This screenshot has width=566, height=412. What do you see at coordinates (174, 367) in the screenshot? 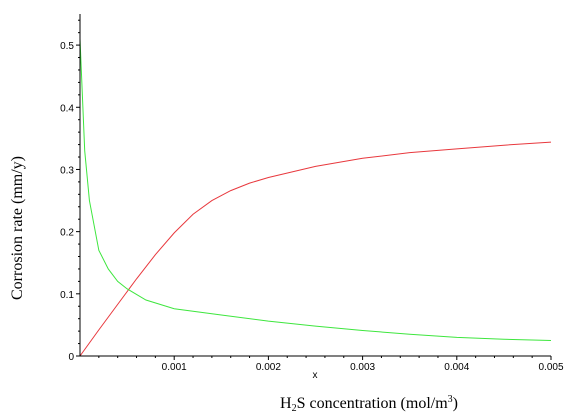
I see `x-tick-label: 0.001` at bounding box center [174, 367].